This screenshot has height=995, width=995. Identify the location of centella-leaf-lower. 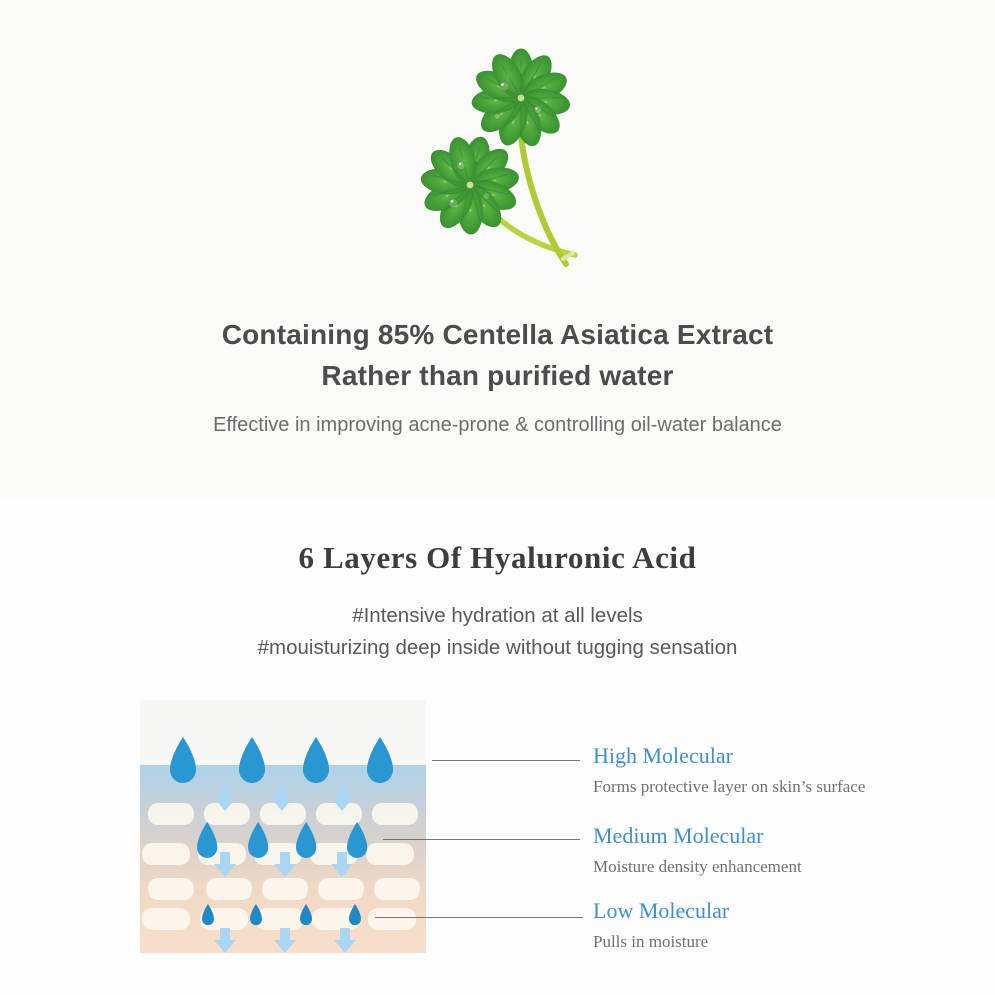
(469, 185).